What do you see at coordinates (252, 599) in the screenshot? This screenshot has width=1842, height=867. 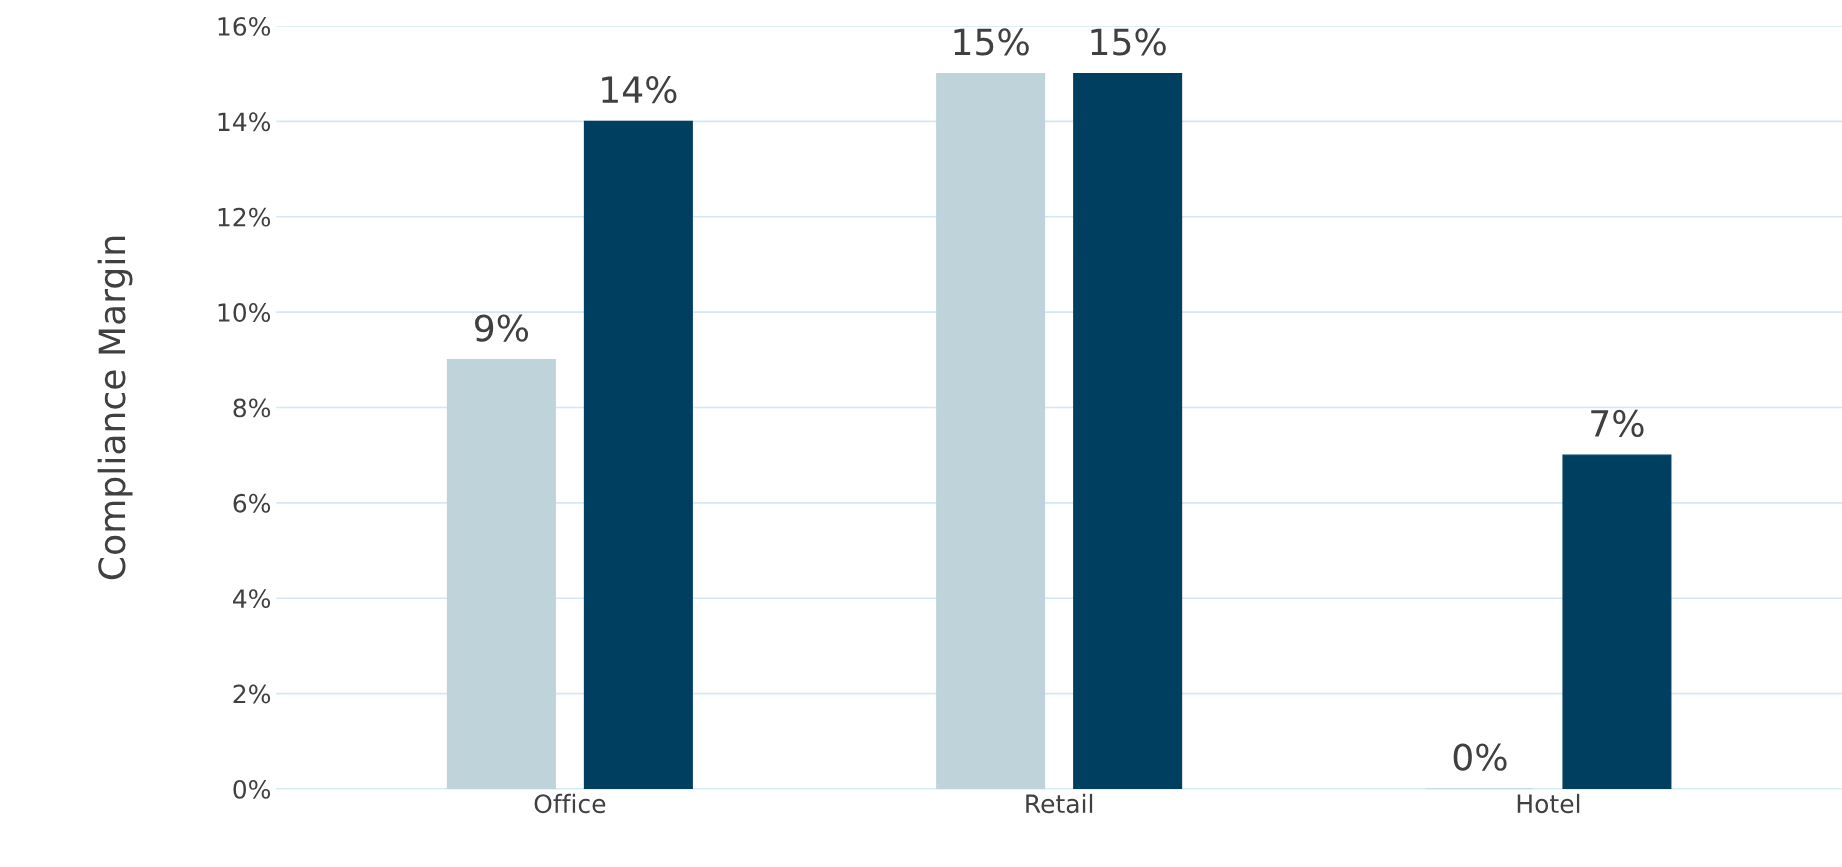 I see `y-tick-label: 4%` at bounding box center [252, 599].